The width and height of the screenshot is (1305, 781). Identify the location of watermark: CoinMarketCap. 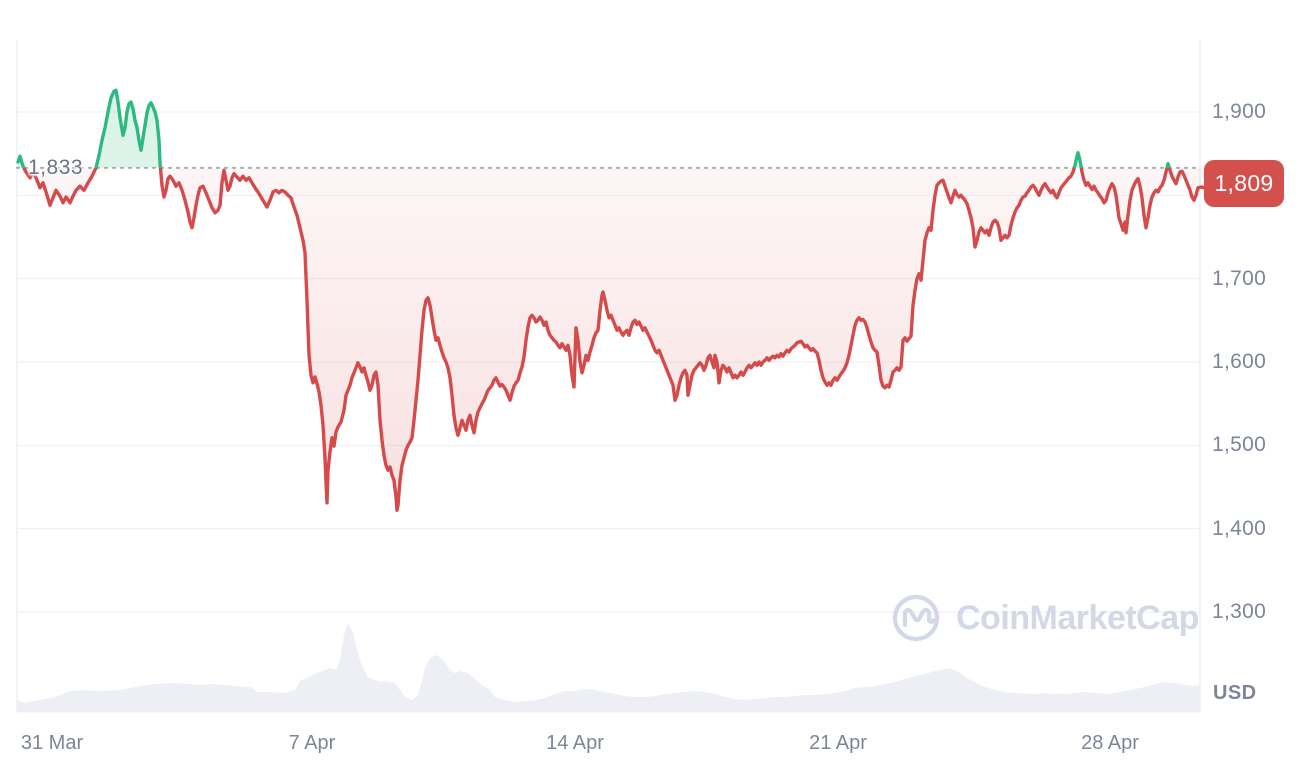
(1044, 618).